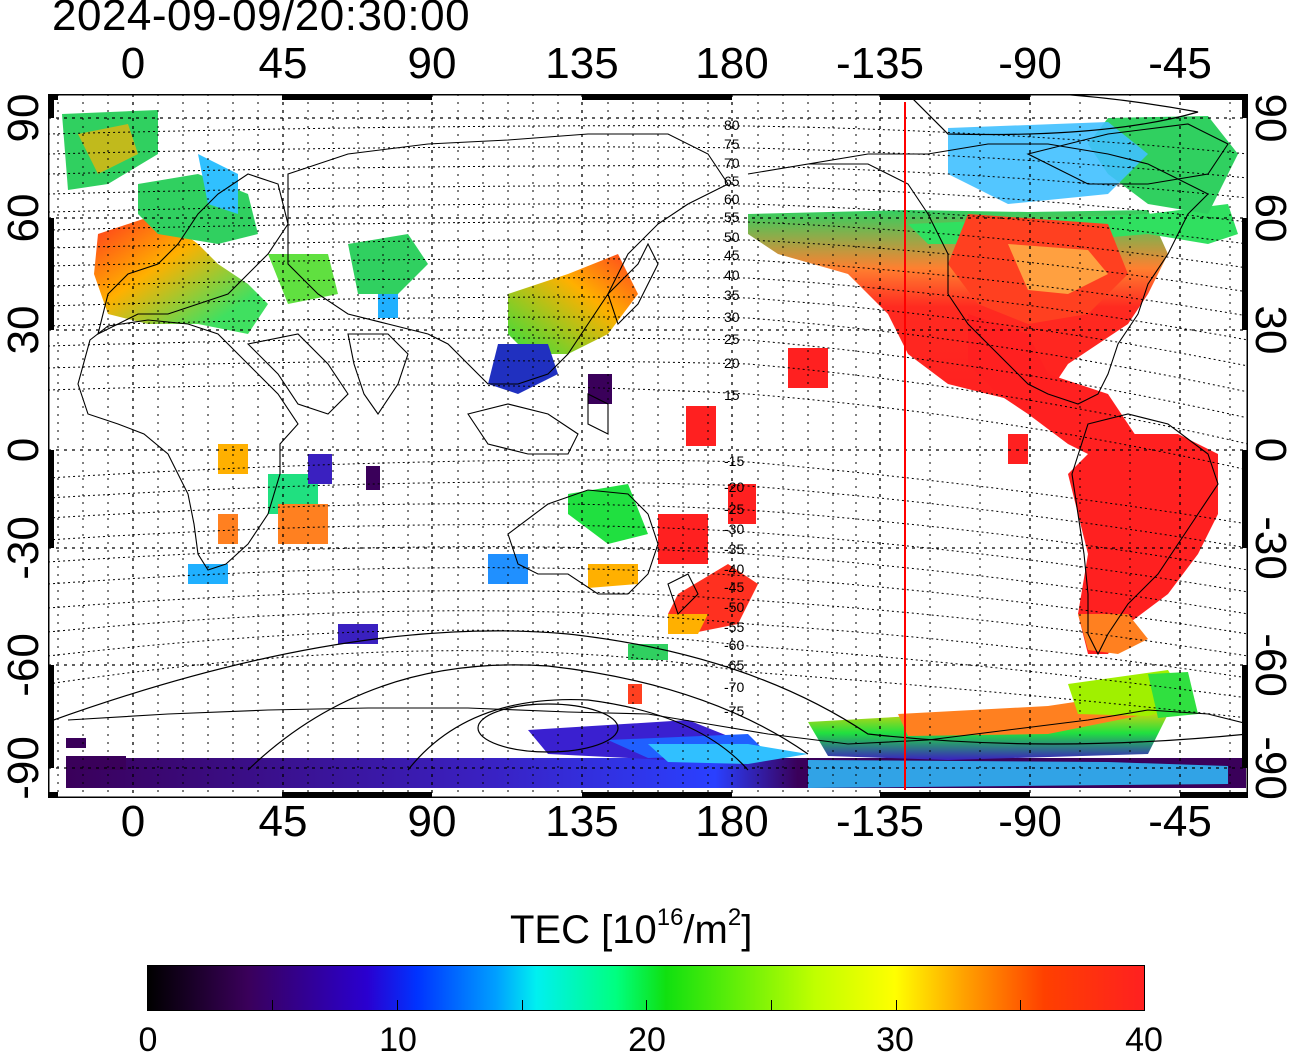 This screenshot has width=1294, height=1059. I want to click on contour-label: -45, so click(734, 587).